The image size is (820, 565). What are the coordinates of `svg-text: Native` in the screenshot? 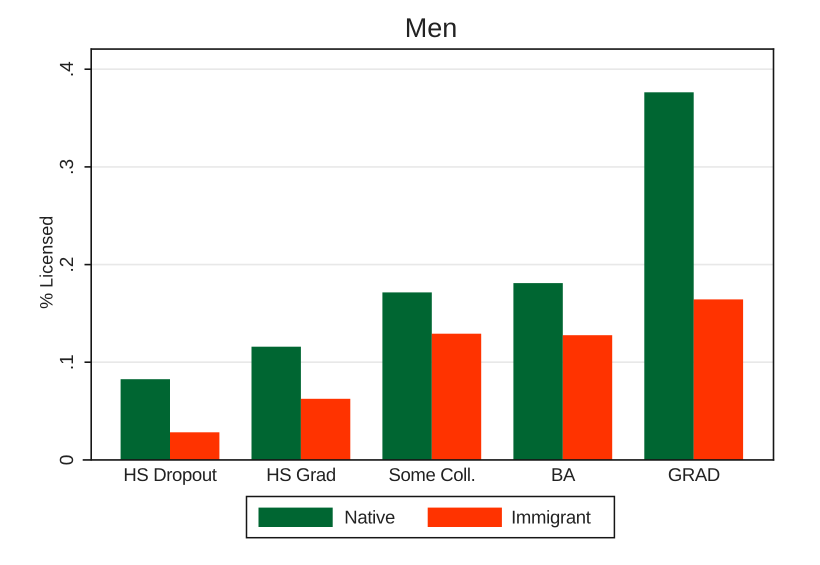 It's located at (369, 516).